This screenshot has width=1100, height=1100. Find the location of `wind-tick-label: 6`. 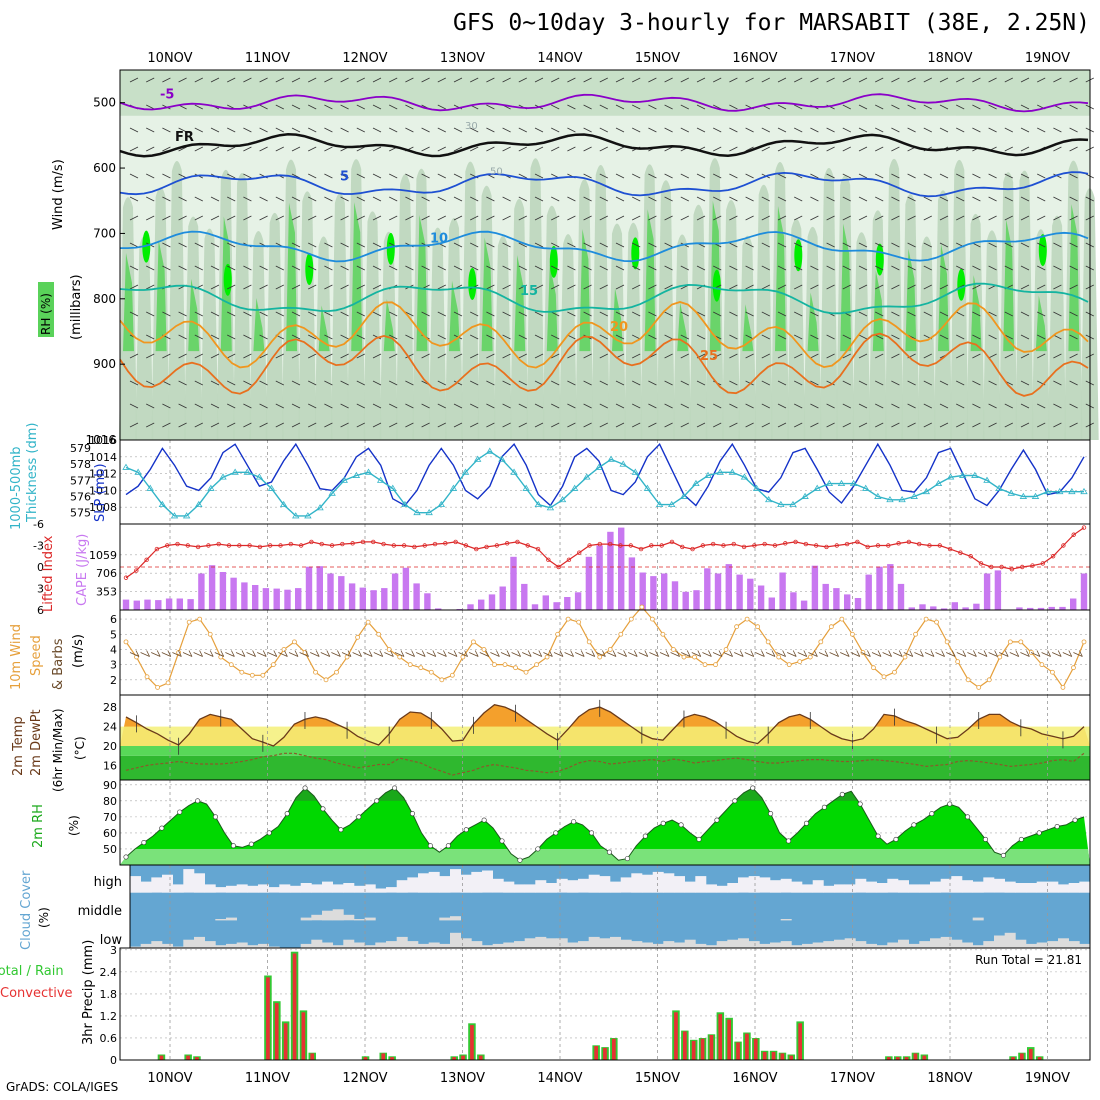

wind-tick-label: 6 is located at coordinates (113, 619).